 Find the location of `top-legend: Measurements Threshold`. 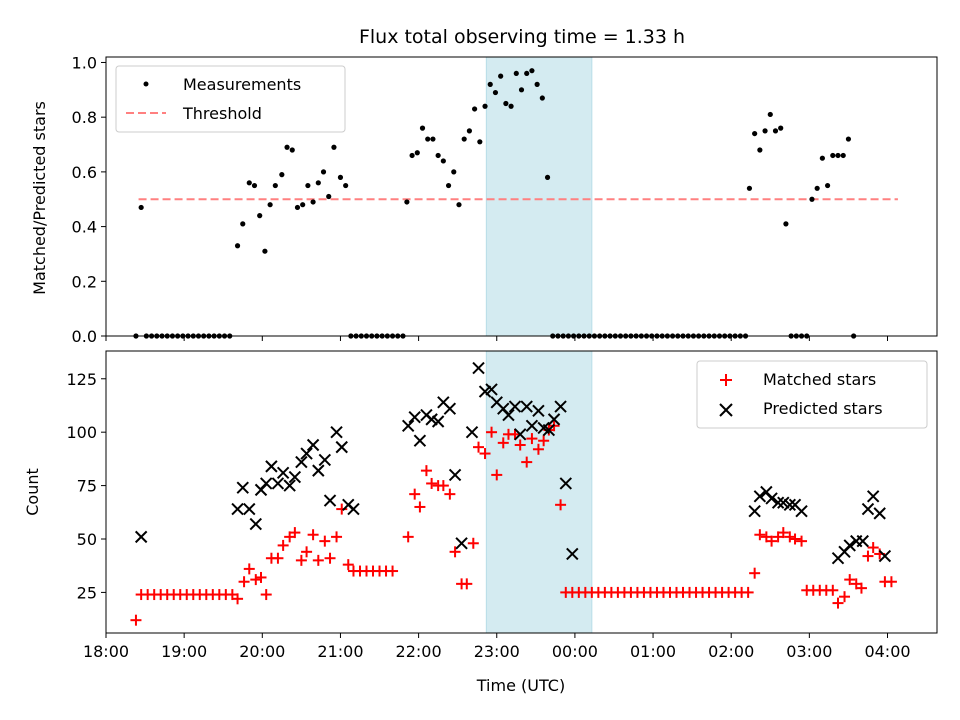

top-legend: Measurements Threshold is located at coordinates (230, 99).